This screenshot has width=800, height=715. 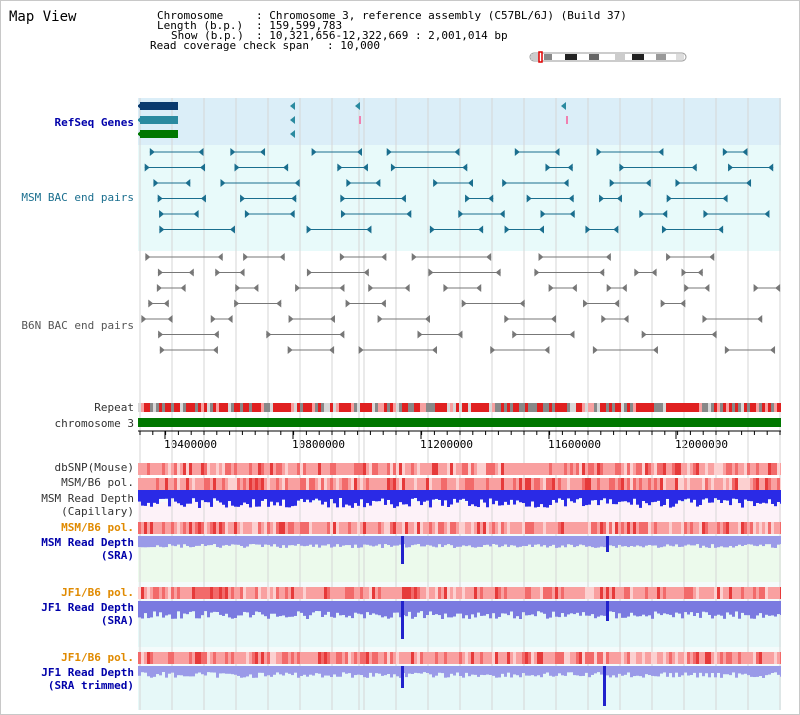 I want to click on track-label-refseq: RefSeq Genes, so click(x=94, y=122).